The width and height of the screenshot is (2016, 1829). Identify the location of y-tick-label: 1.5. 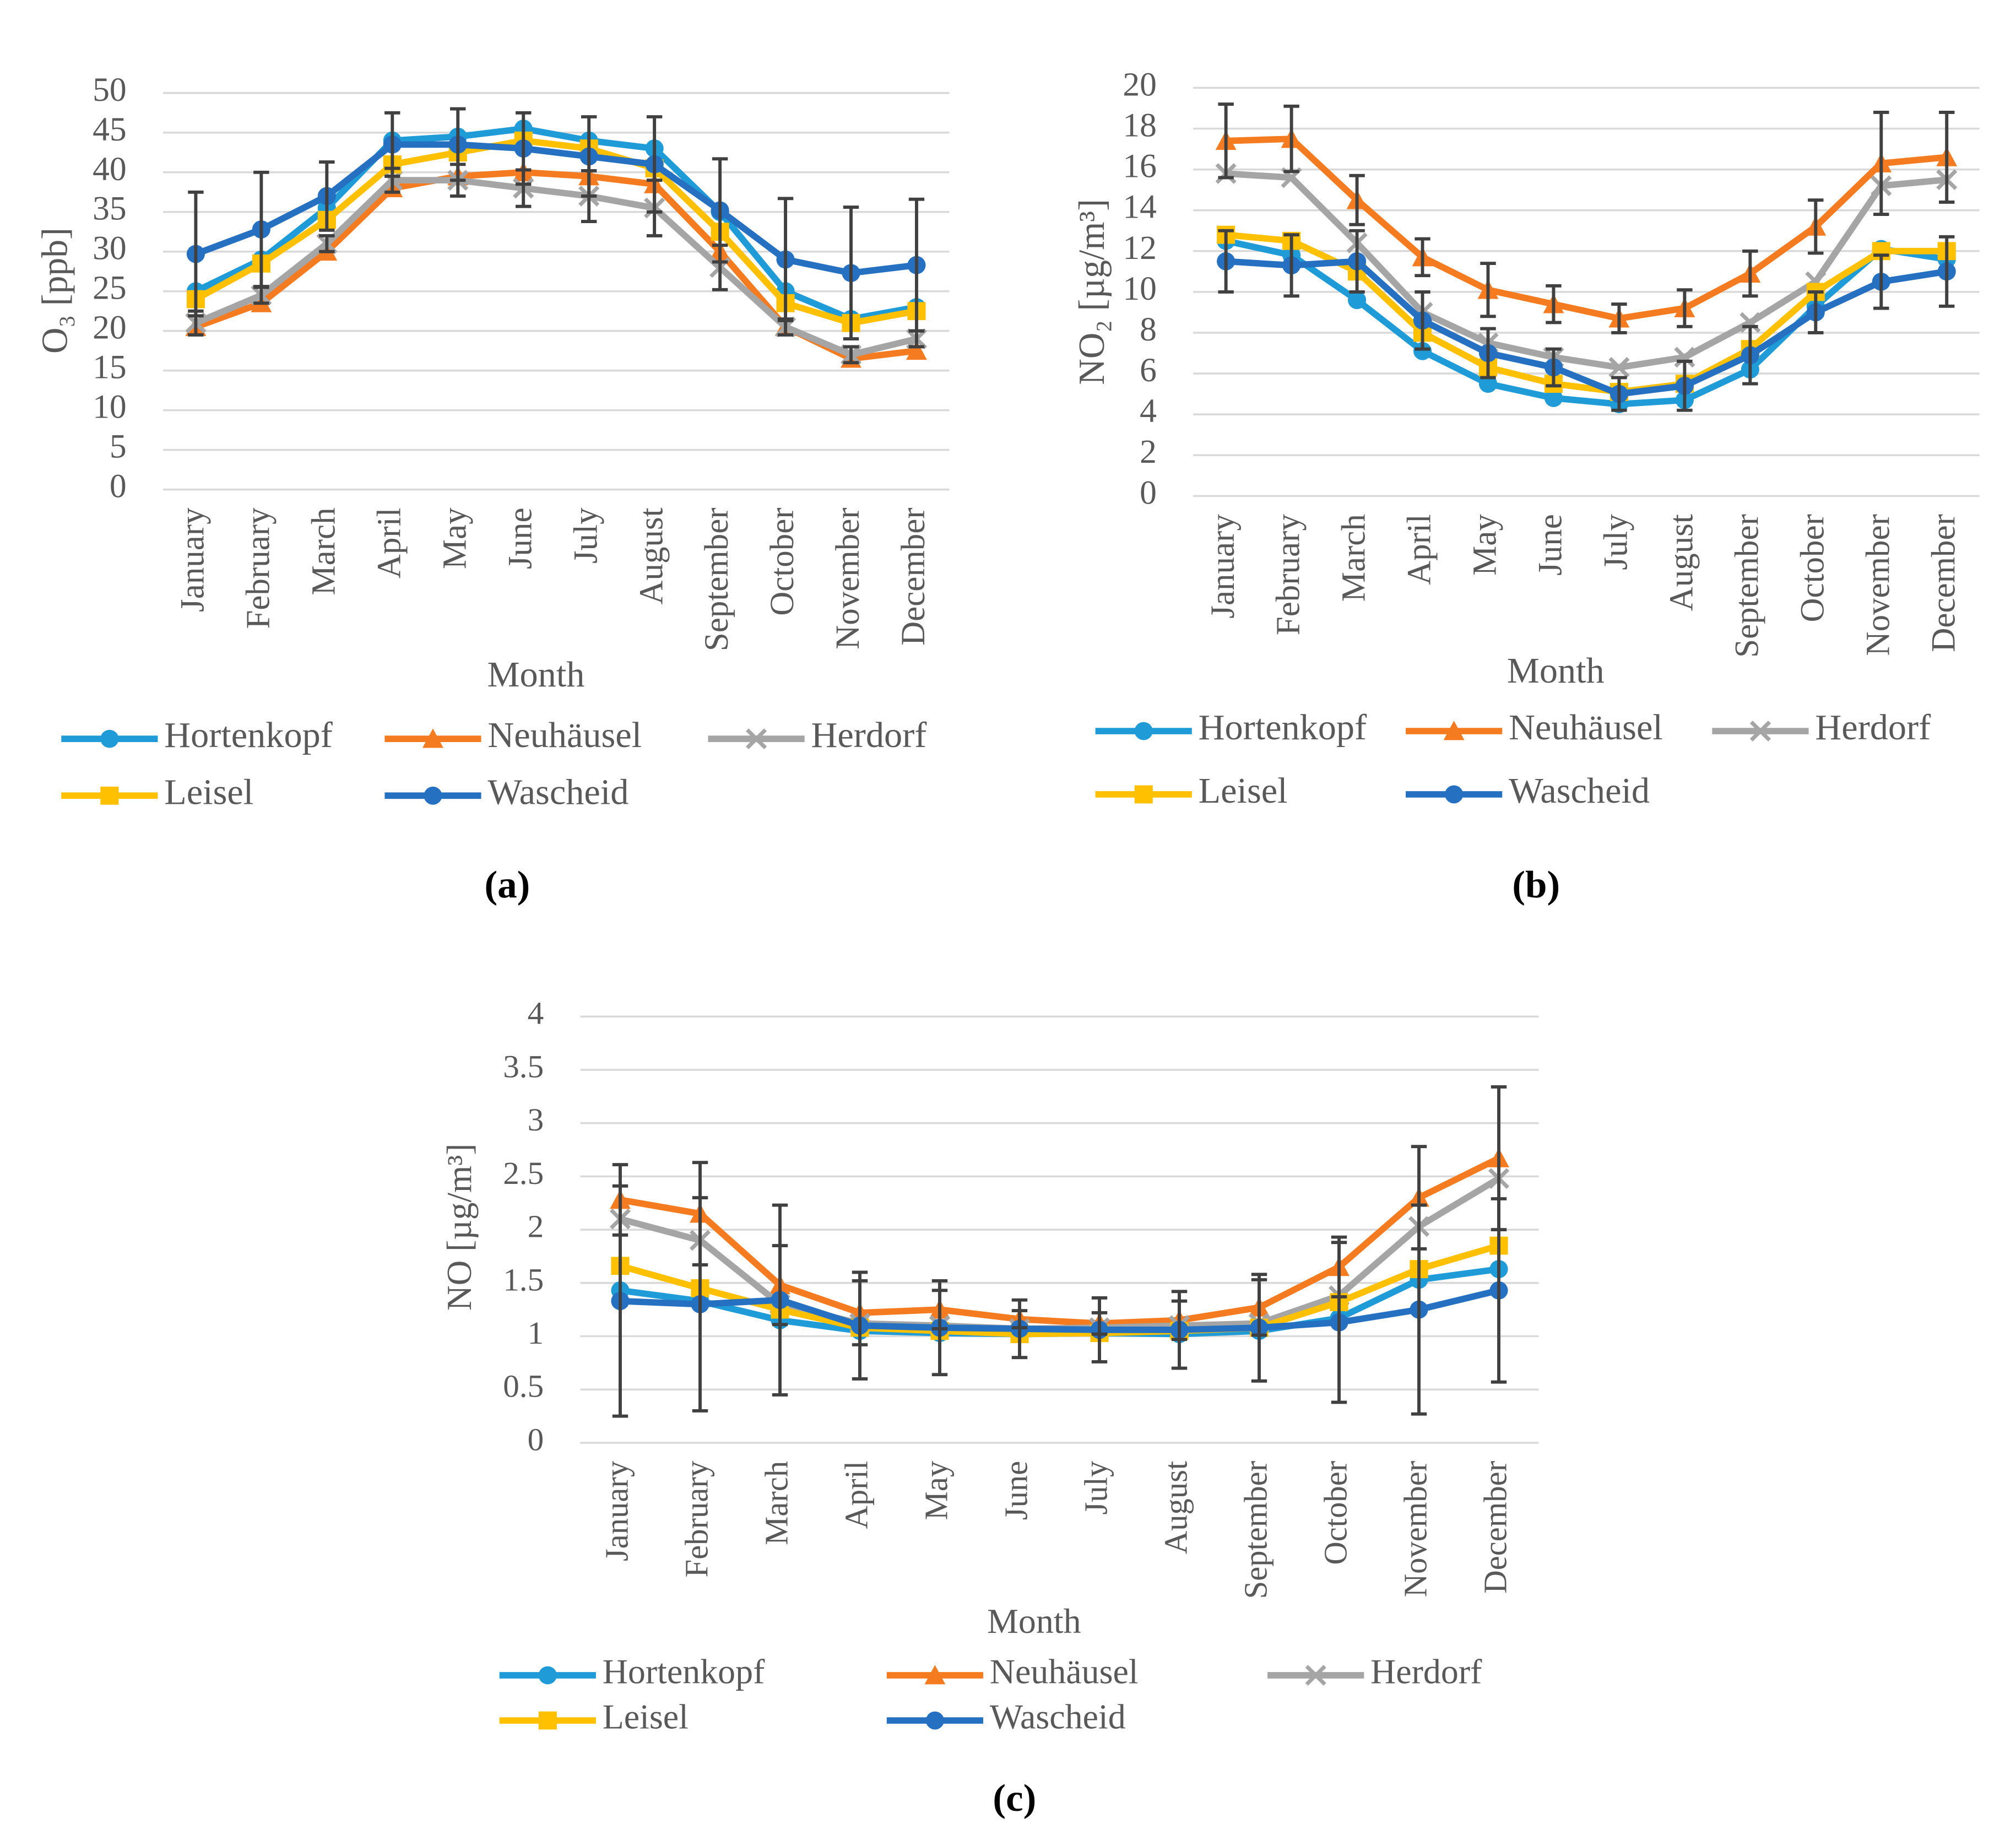
(523, 1280).